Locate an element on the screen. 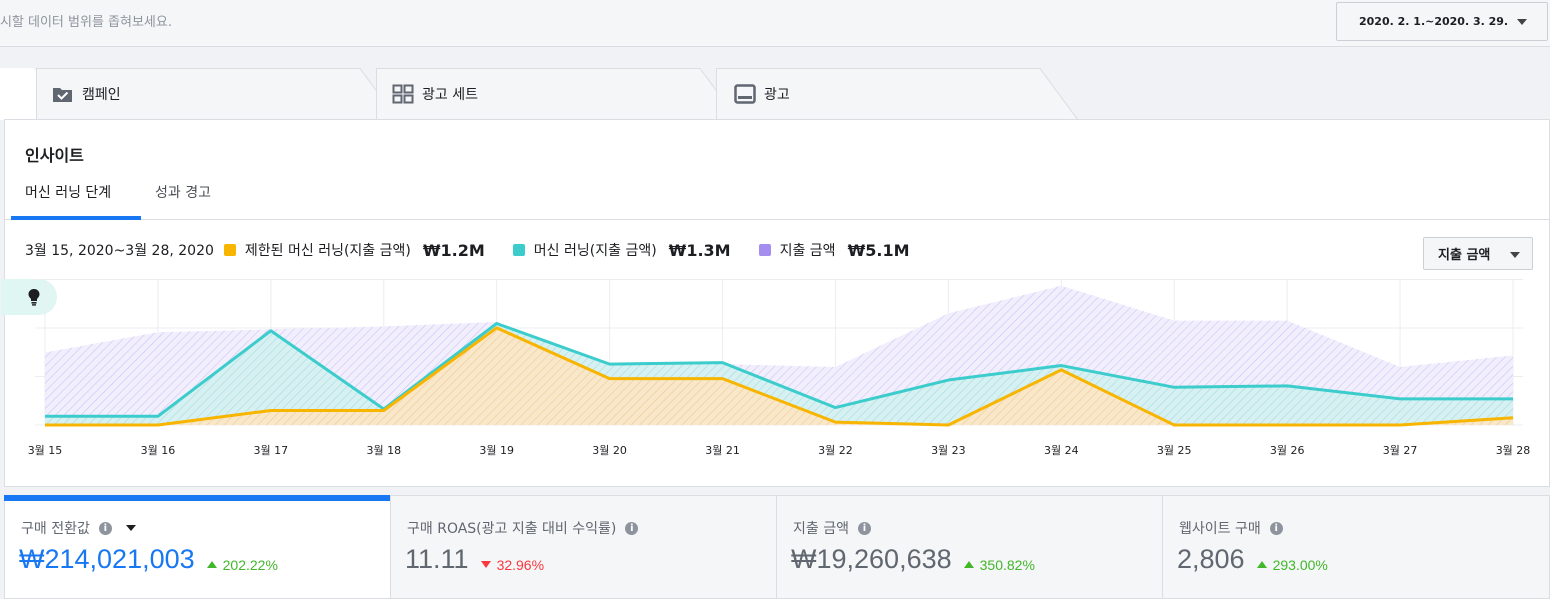 Image resolution: width=1550 pixels, height=599 pixels. x-tick-label: 3월 16 is located at coordinates (158, 450).